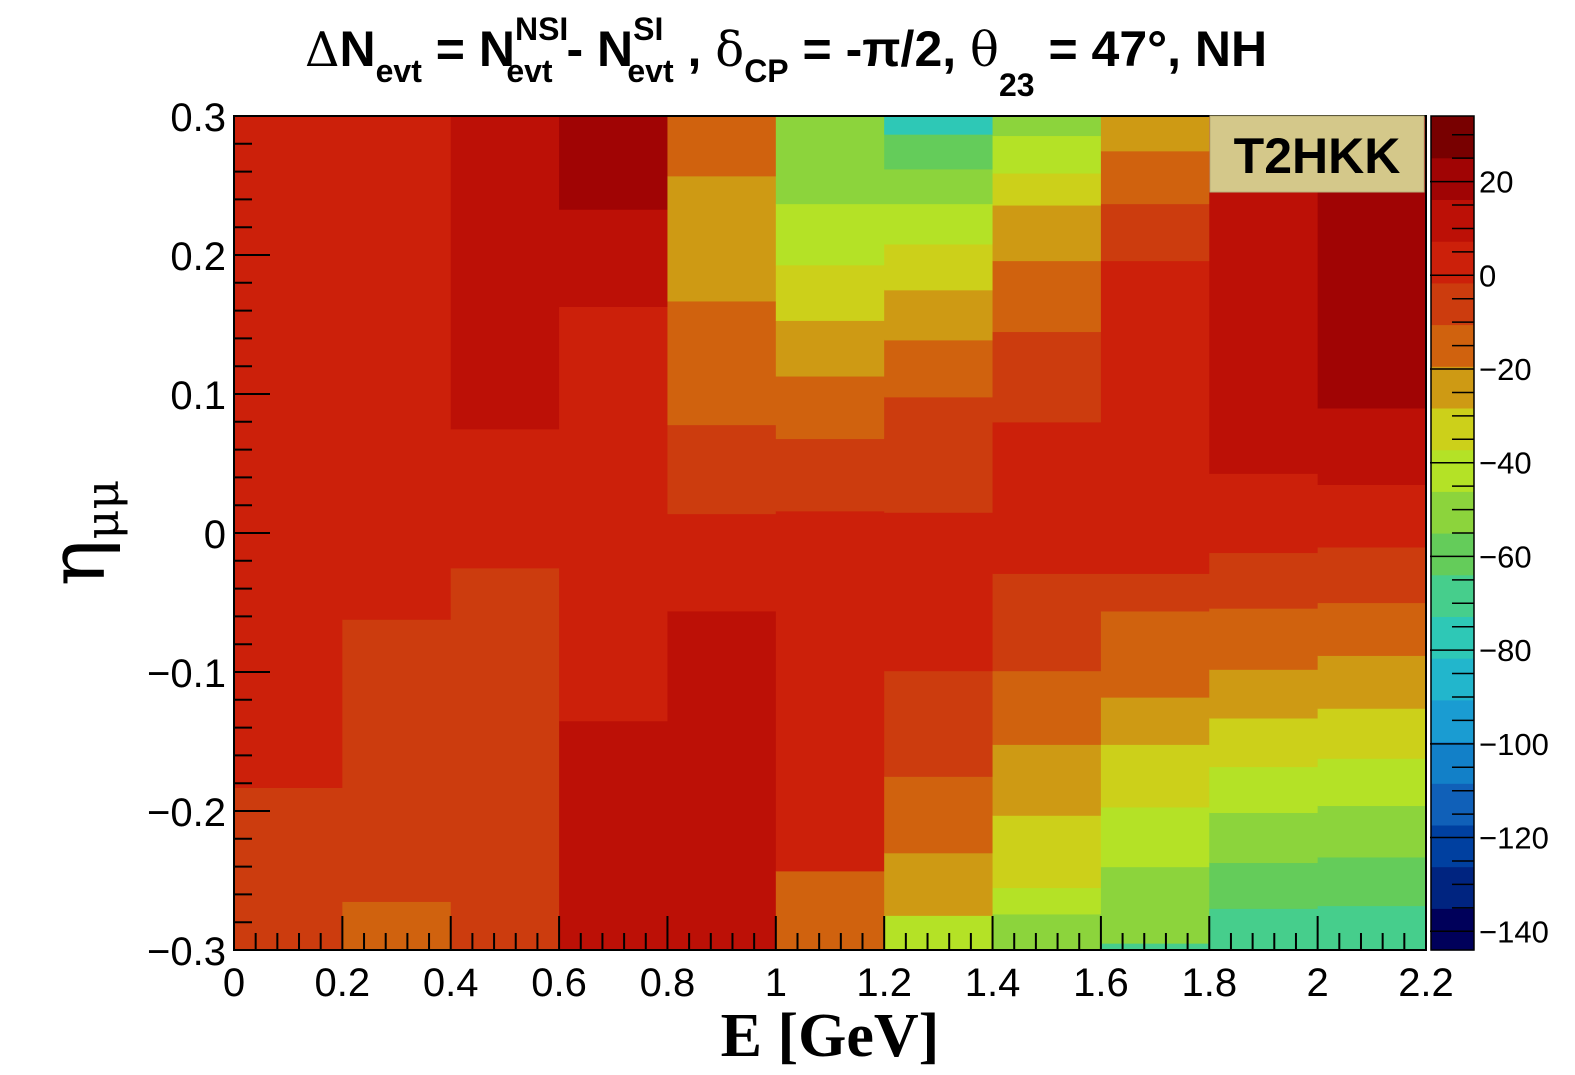 The image size is (1575, 1075). I want to click on colorbar-tick-label: −20, so click(1505, 369).